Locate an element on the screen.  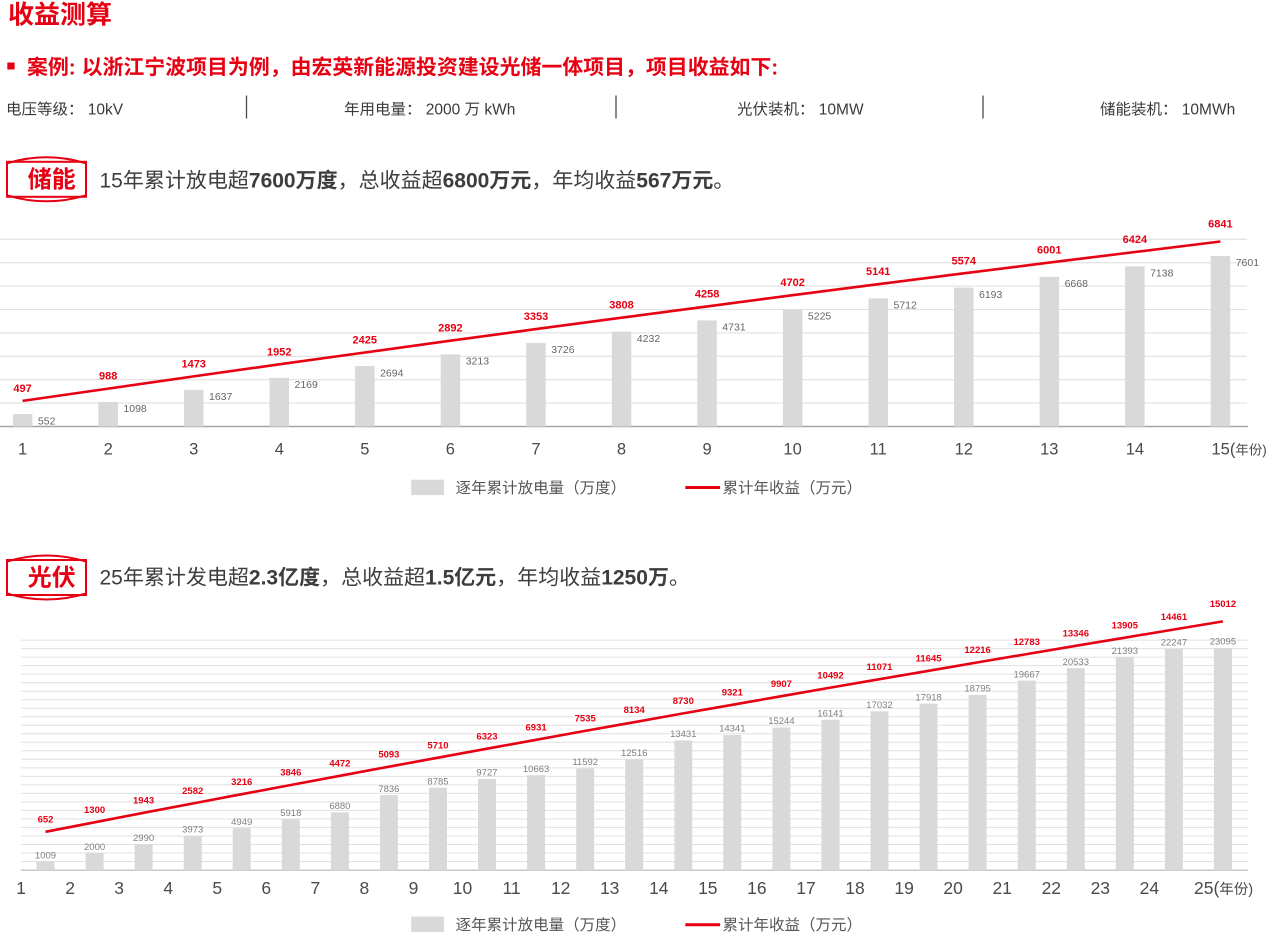
svg-text: 9 is located at coordinates (707, 450).